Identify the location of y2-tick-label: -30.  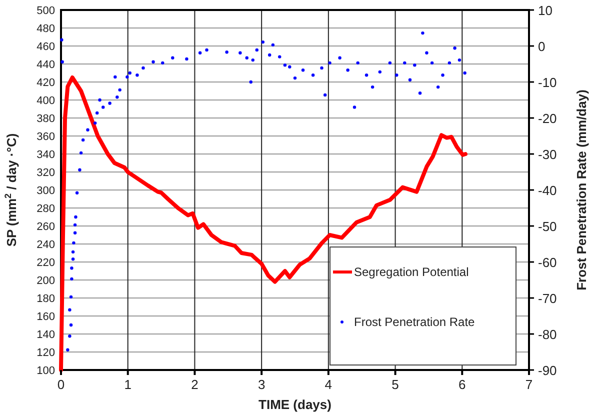
(547, 154).